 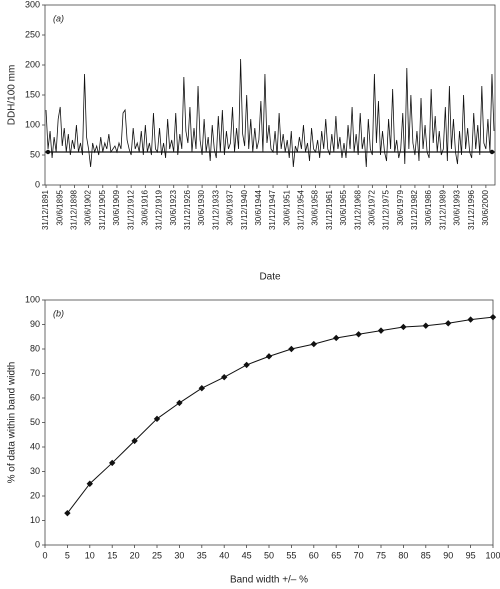 What do you see at coordinates (12, 95) in the screenshot?
I see `y-axis-label: DDH/100 mm` at bounding box center [12, 95].